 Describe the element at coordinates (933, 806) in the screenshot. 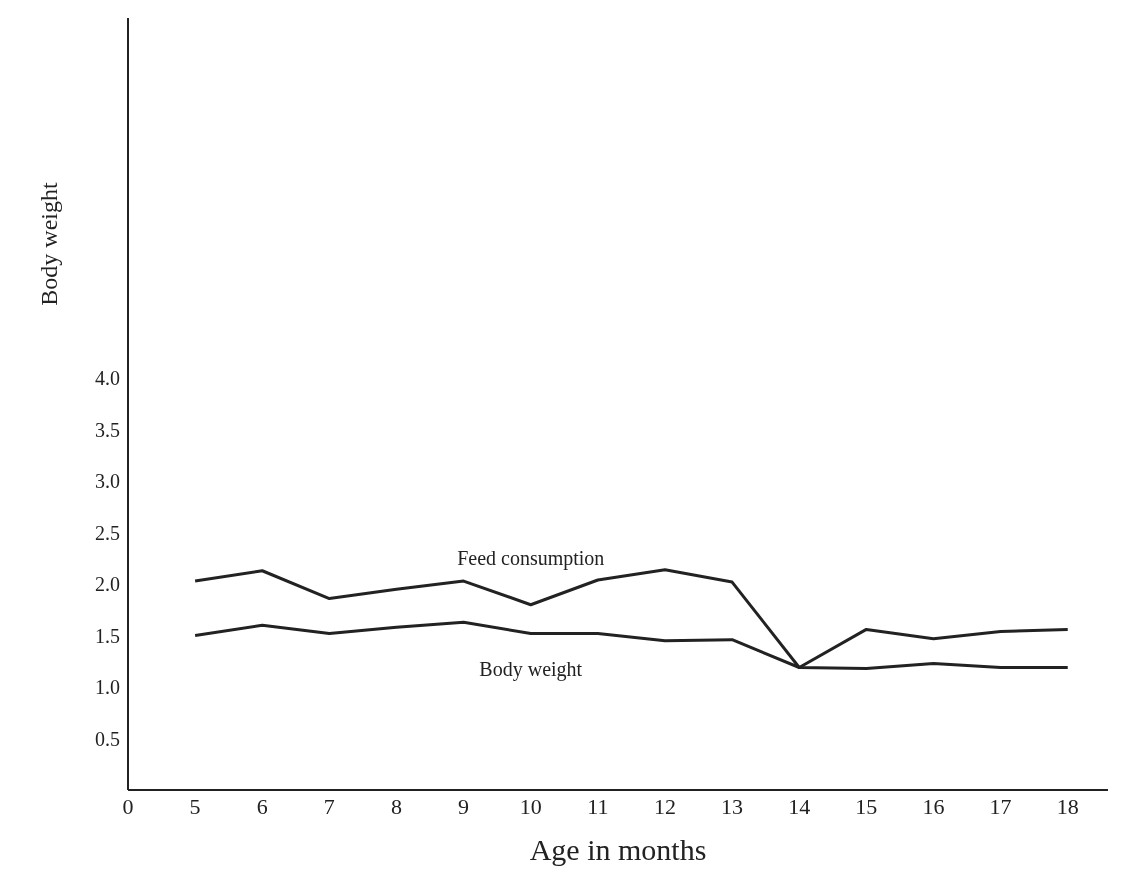

I see `x-tick-label: 16` at that location.